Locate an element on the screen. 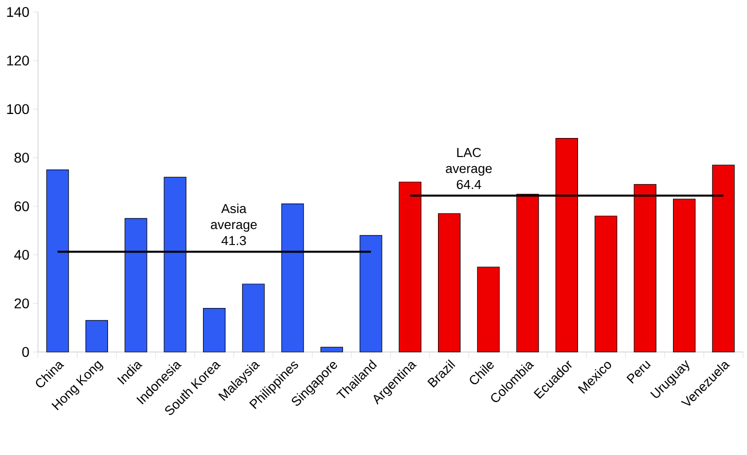  y-tick-label: 120 is located at coordinates (18, 61).